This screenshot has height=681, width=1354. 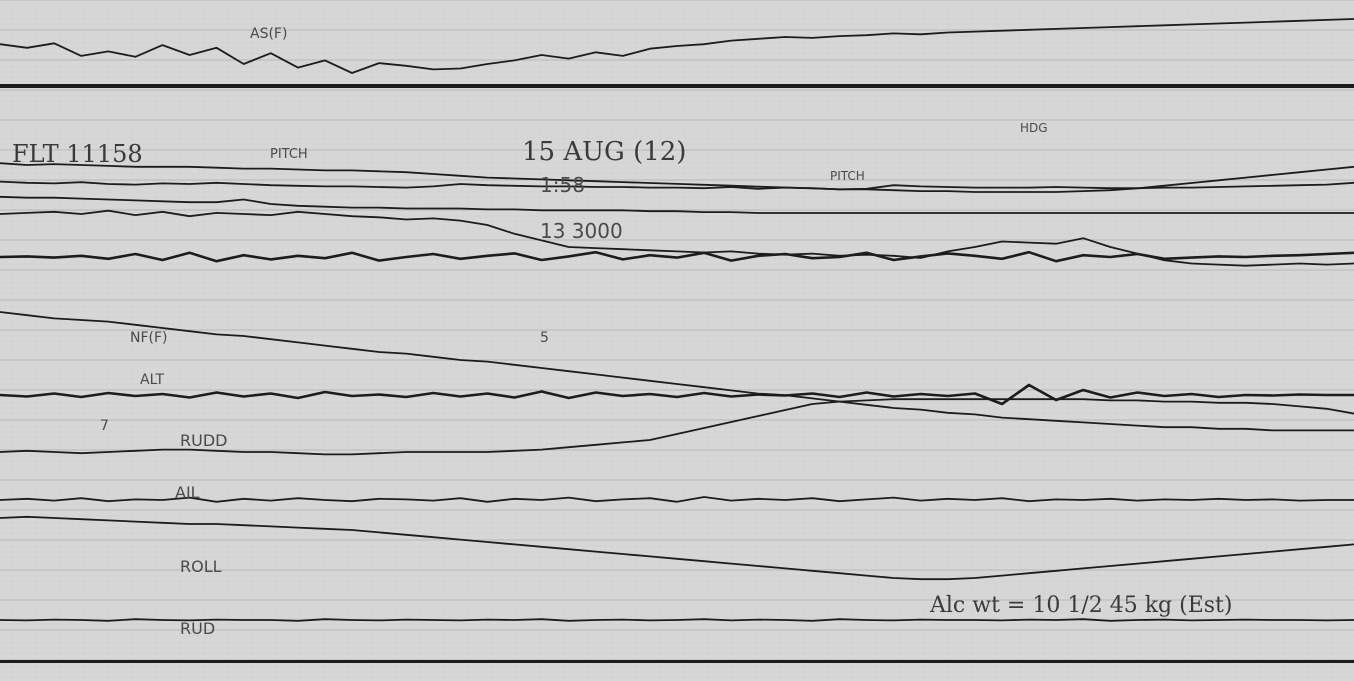 What do you see at coordinates (604, 152) in the screenshot?
I see `annotation-time-main: 15 AUG (12)` at bounding box center [604, 152].